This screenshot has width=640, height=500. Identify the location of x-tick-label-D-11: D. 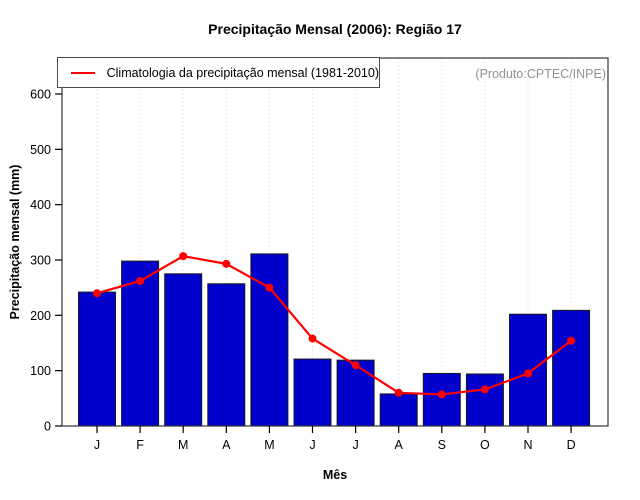
(571, 445).